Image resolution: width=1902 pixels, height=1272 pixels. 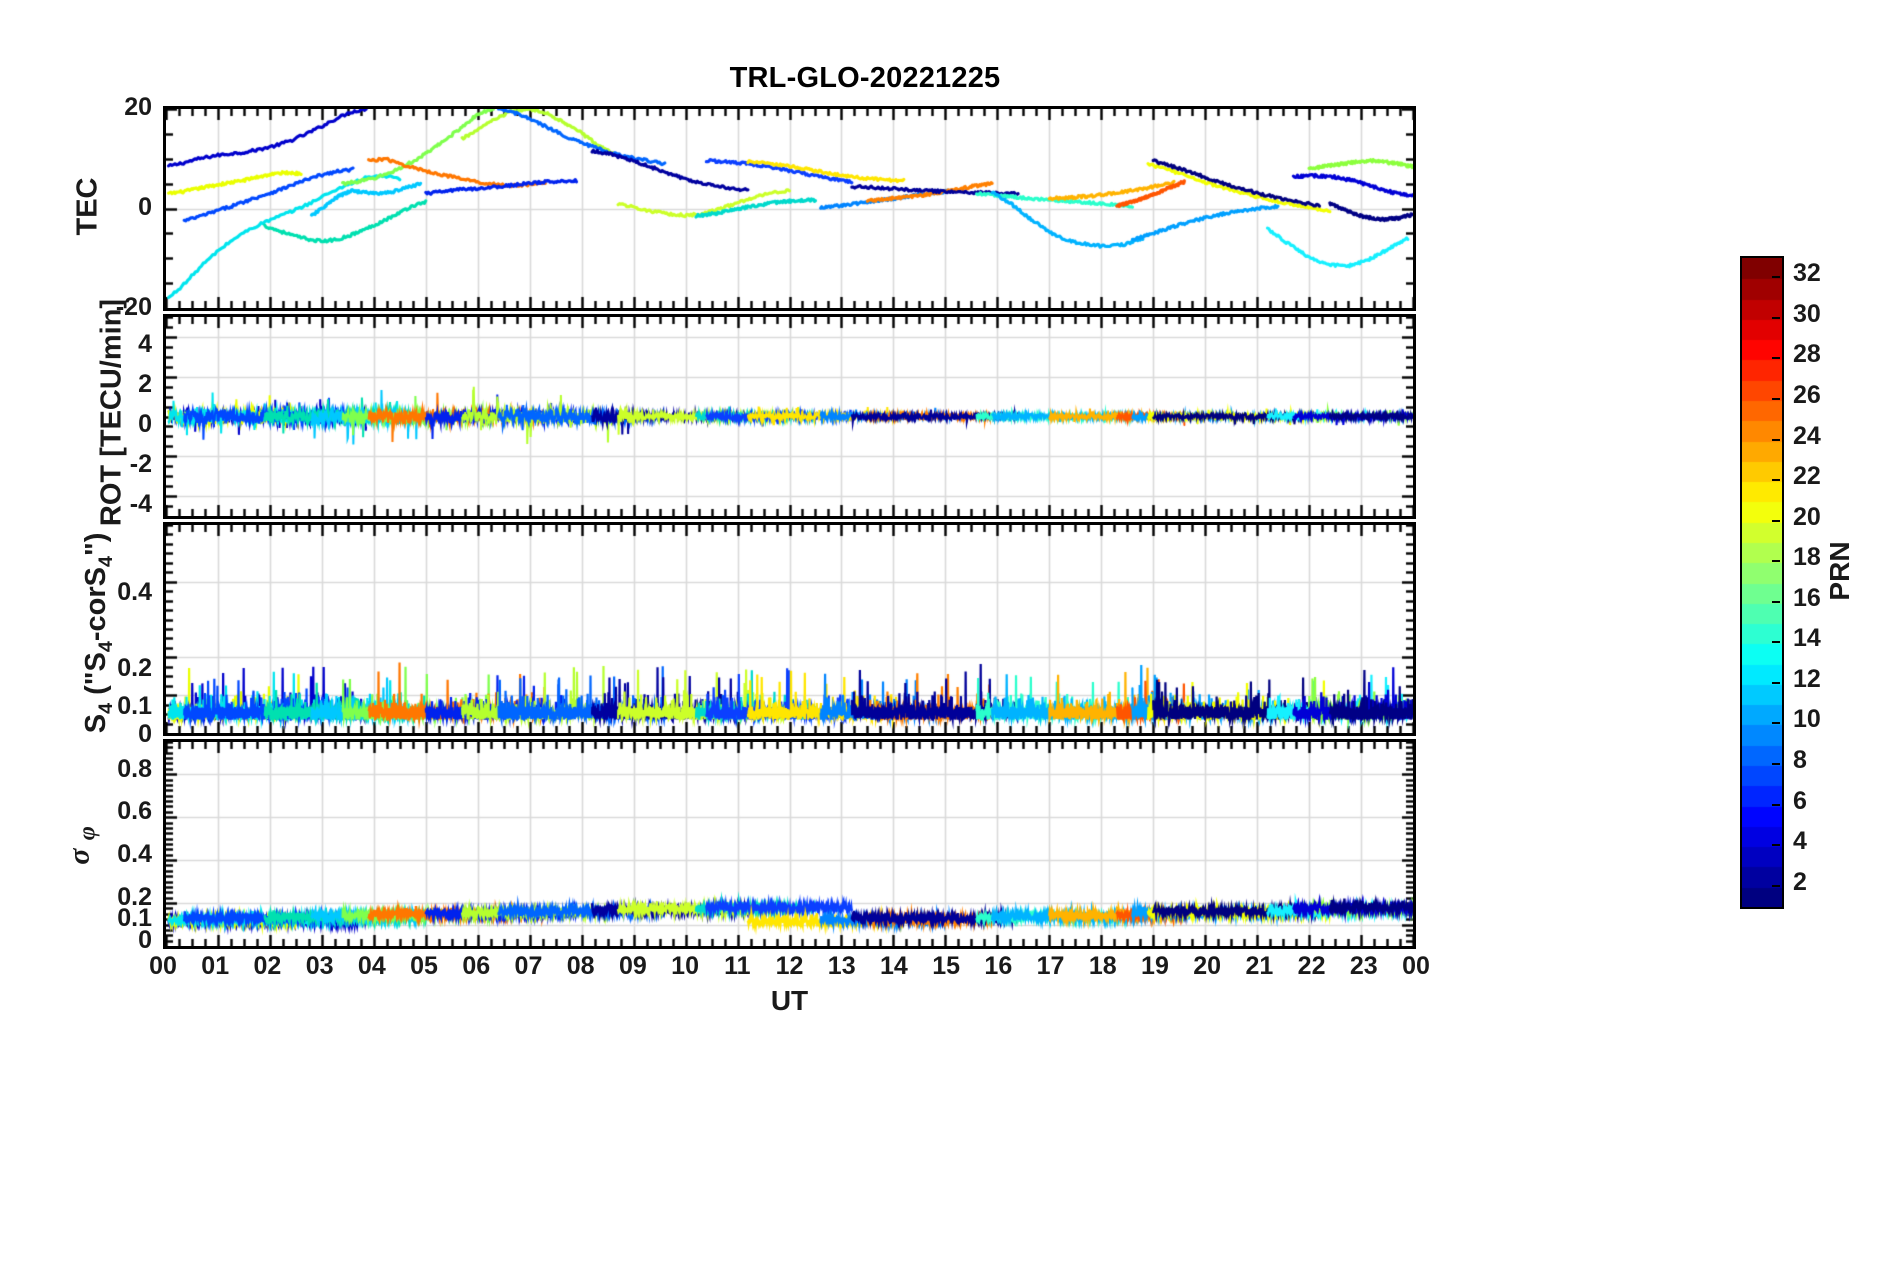 I want to click on x-tick-09-9: 09, so click(x=632, y=966).